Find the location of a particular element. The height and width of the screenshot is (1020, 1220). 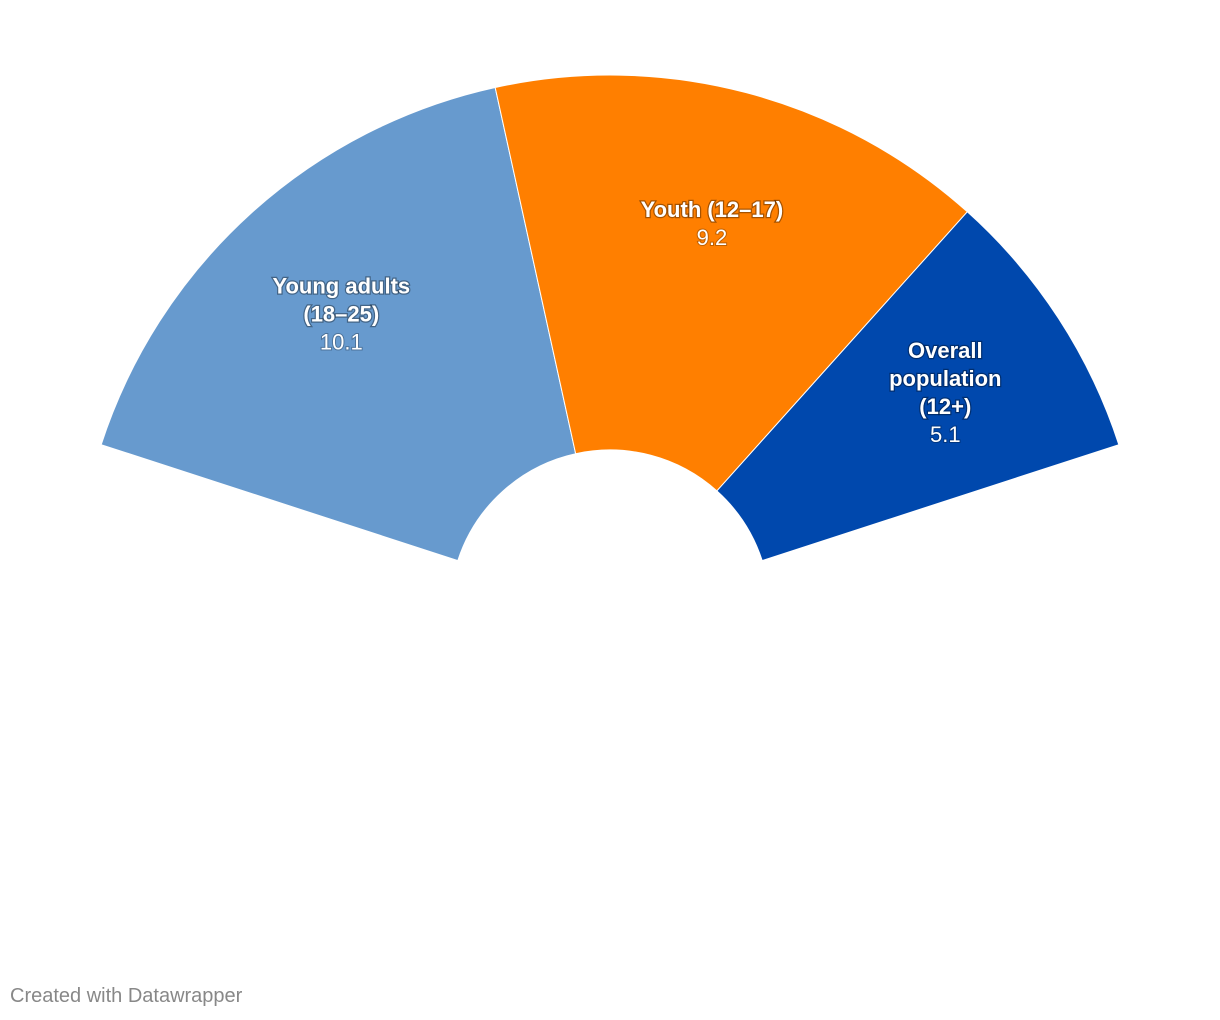

datawrapper-credit: Created with Datawrapper is located at coordinates (126, 996).